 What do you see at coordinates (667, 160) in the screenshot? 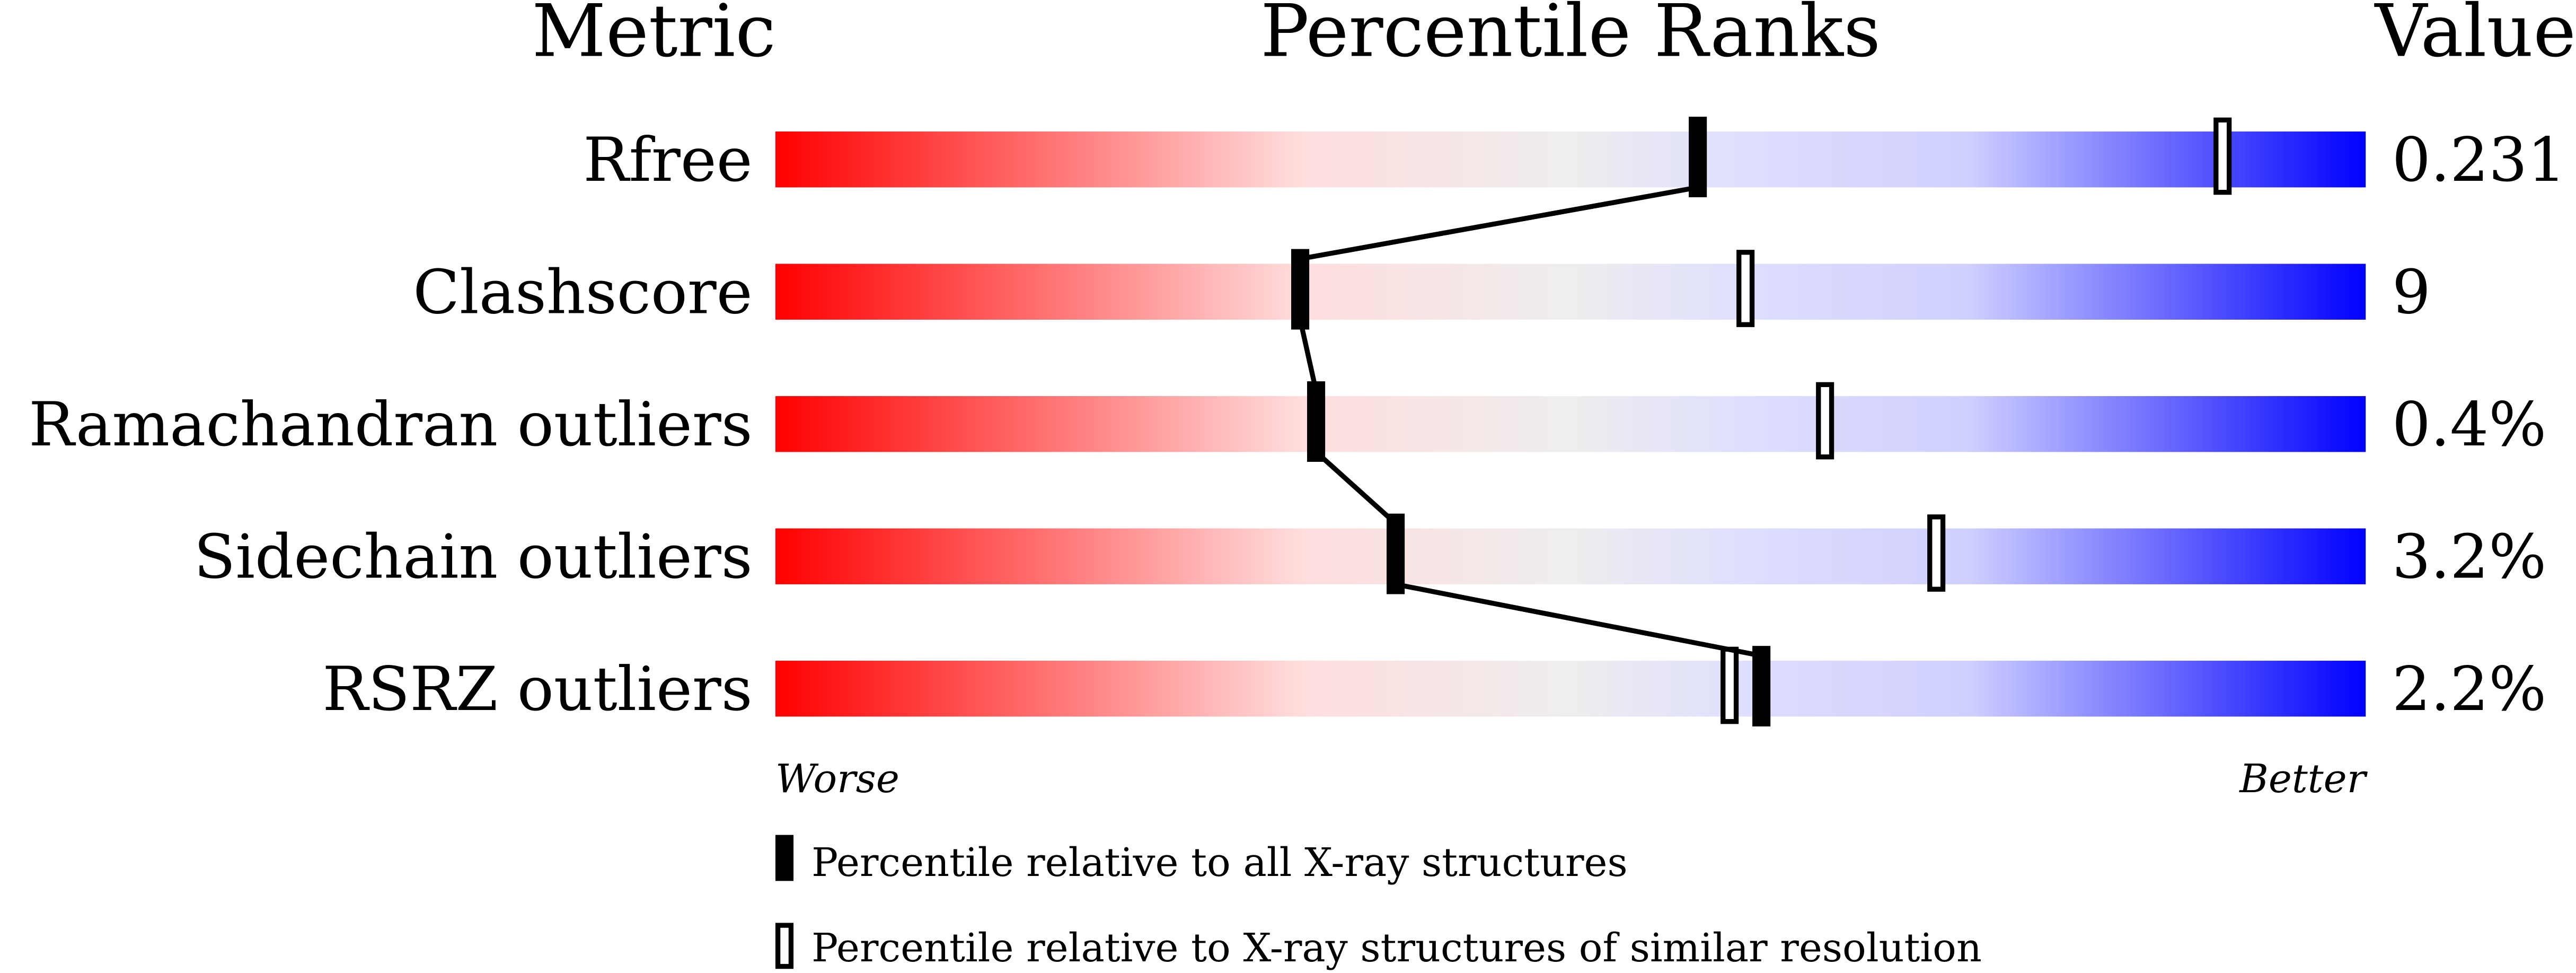
I see `metric-label: Rfree` at bounding box center [667, 160].